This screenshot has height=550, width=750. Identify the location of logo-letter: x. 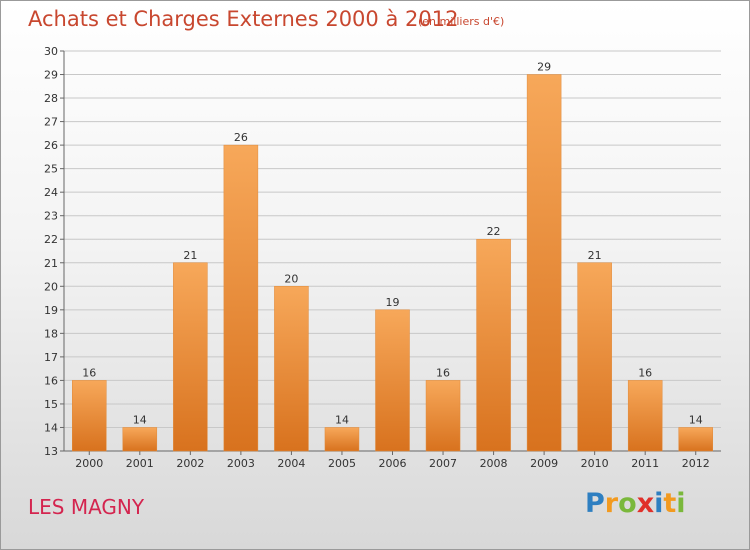
(645, 503).